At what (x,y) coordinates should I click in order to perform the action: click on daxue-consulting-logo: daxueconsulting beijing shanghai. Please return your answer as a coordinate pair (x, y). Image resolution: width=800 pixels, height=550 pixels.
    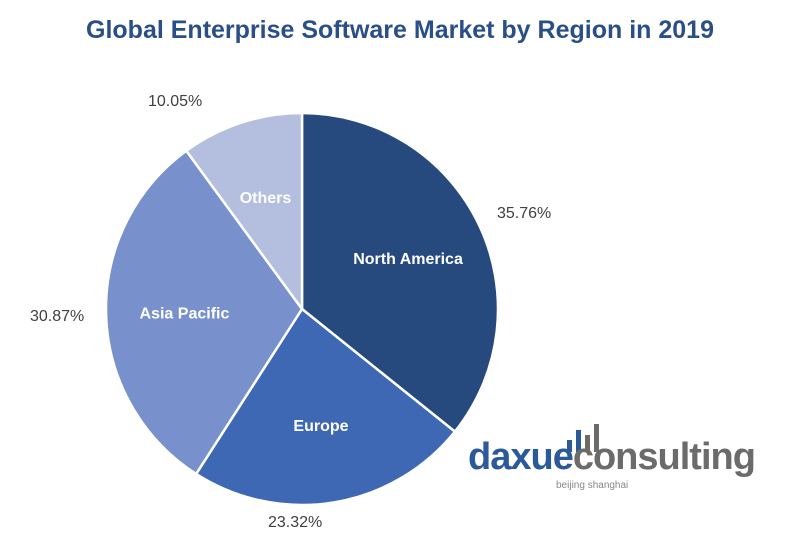
    Looking at the image, I should click on (628, 458).